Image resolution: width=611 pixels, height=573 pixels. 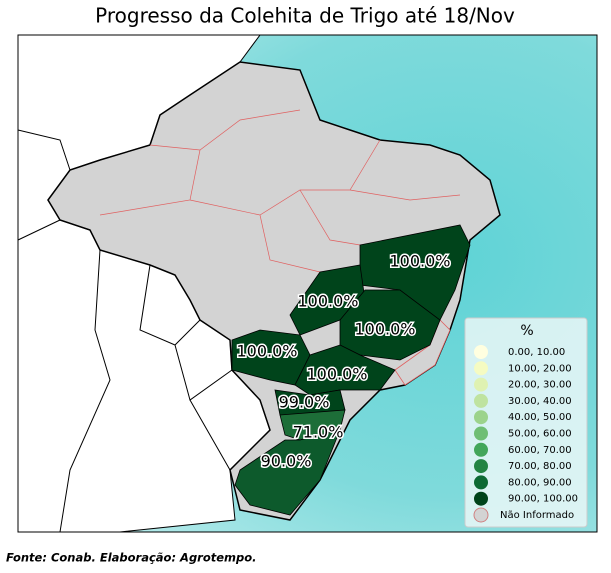 I want to click on legend-box, so click(x=526, y=422).